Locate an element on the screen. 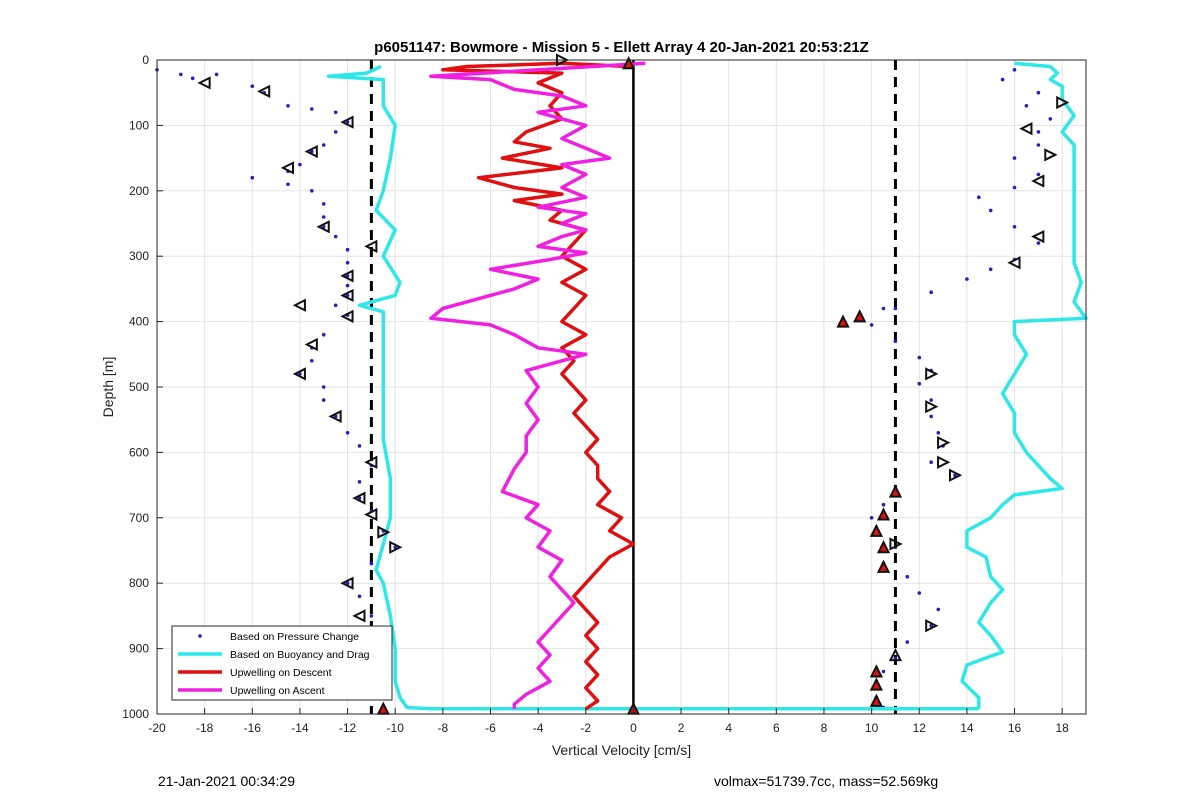 This screenshot has width=1200, height=804. y-tick-label: 400 is located at coordinates (139, 322).